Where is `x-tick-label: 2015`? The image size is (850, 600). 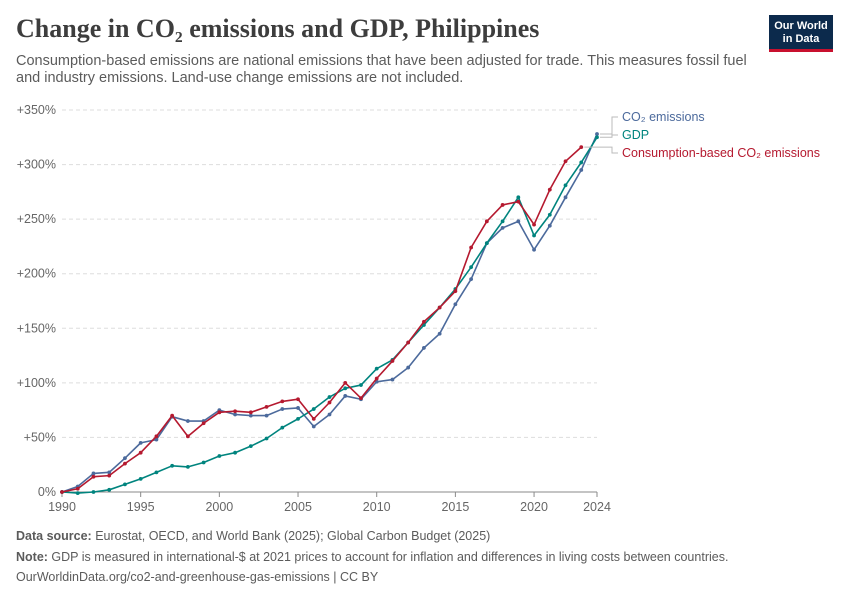 x-tick-label: 2015 is located at coordinates (455, 507).